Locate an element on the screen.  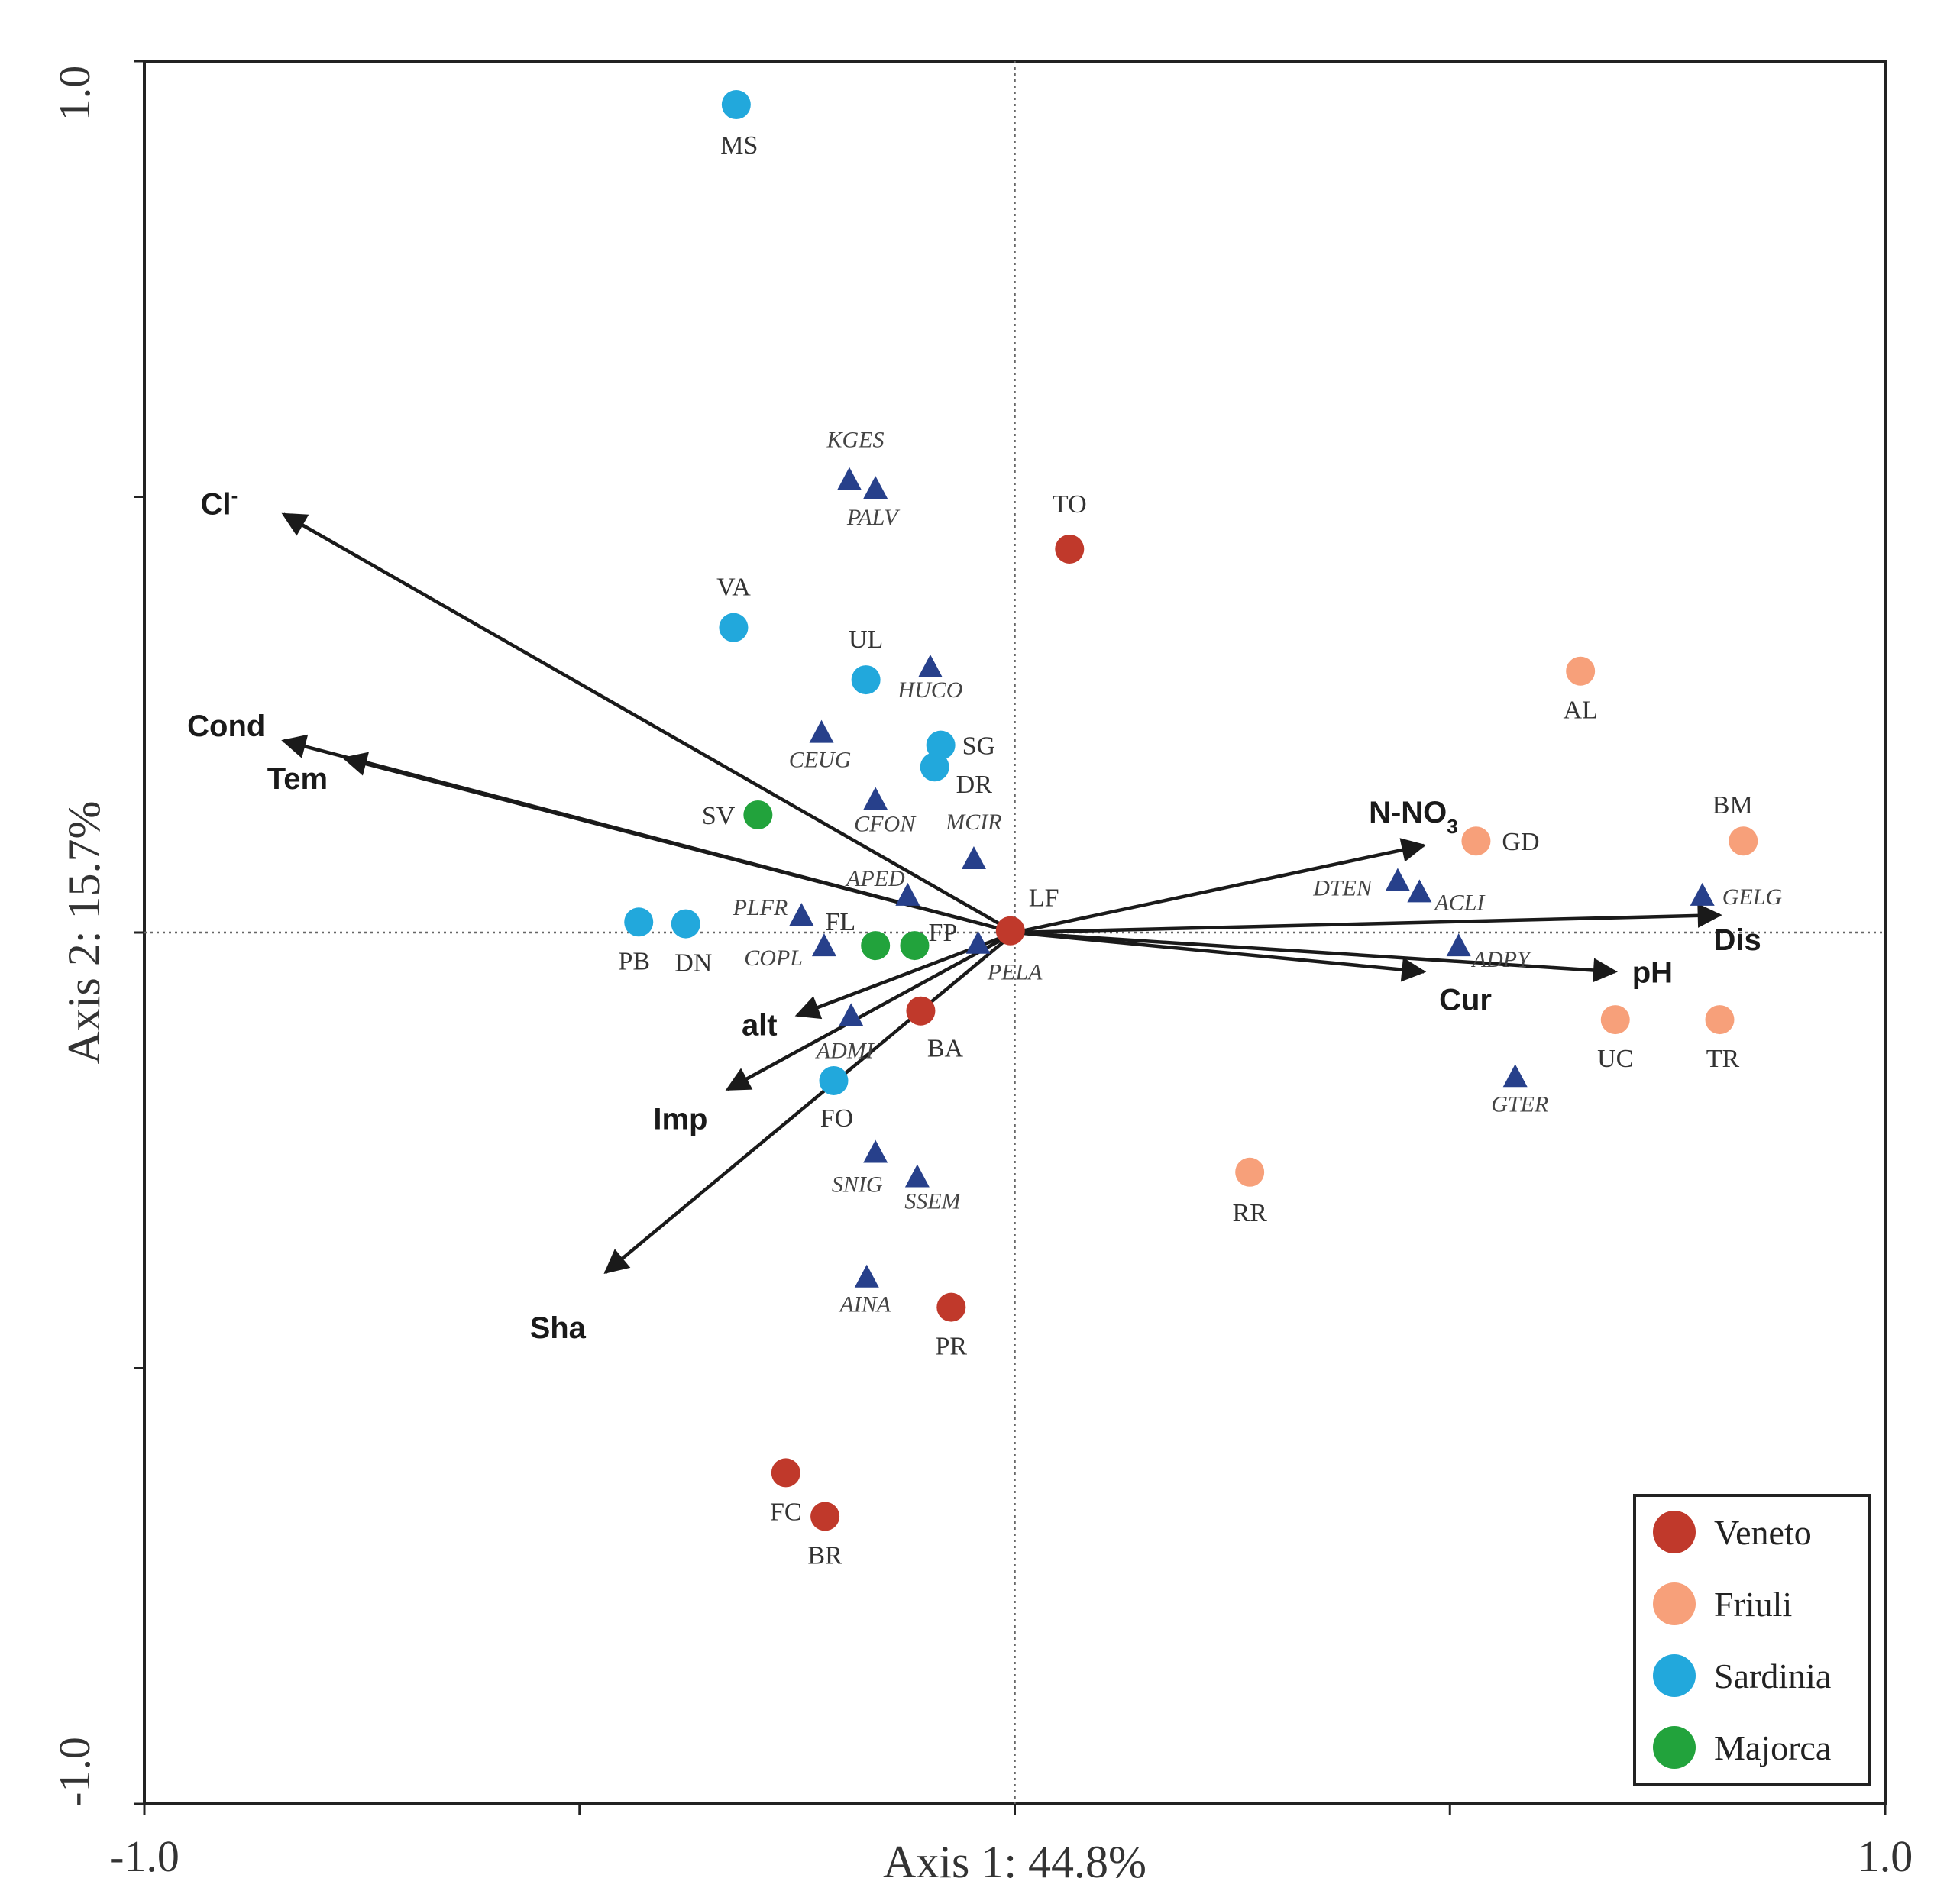
vector-arrow-sha is located at coordinates (809, 1103).